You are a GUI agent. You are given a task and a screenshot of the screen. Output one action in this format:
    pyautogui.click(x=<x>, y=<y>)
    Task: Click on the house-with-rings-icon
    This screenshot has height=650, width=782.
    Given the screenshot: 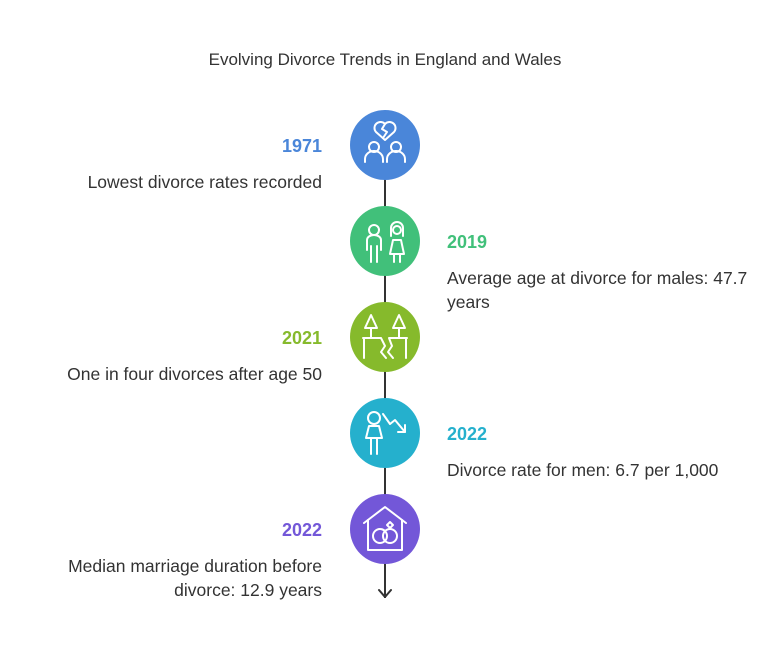 What is the action you would take?
    pyautogui.click(x=385, y=528)
    